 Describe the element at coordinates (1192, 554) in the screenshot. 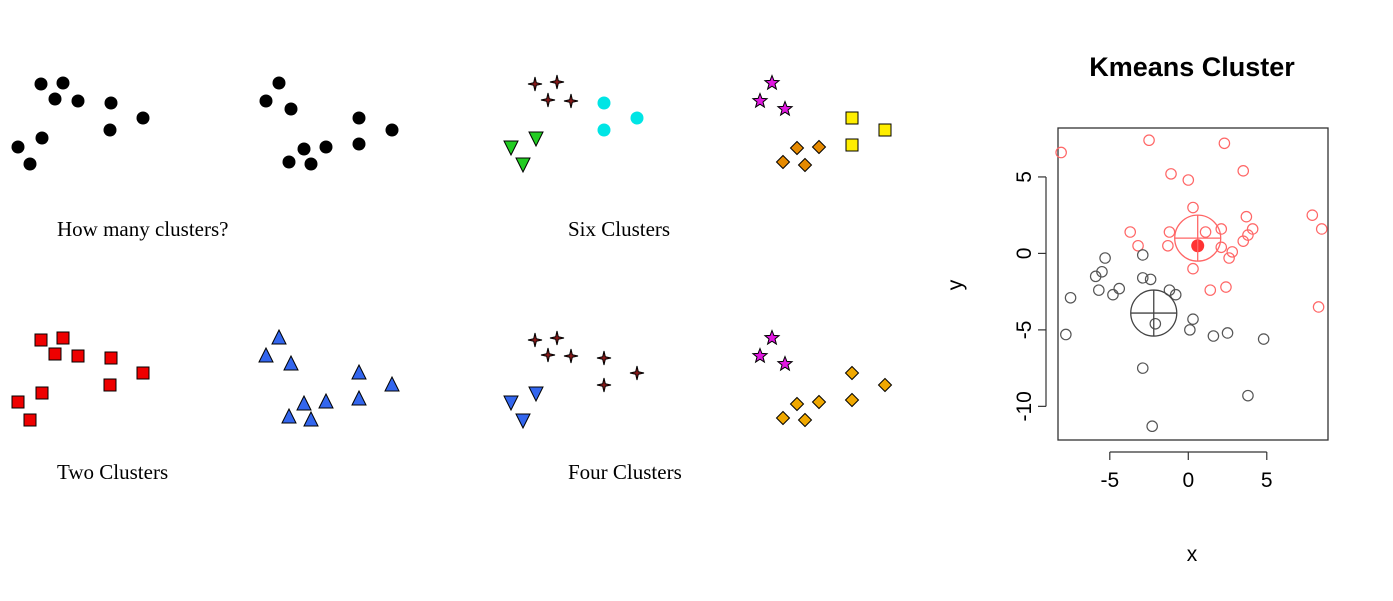

I see `x-axis-label: x` at that location.